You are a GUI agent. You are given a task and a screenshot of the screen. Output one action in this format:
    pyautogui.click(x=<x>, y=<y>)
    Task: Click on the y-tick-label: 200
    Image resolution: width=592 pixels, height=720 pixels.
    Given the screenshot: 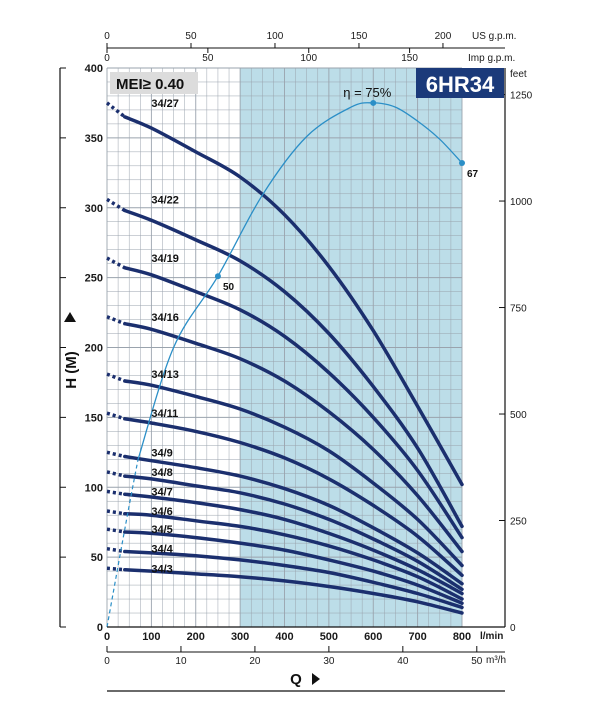 What is the action you would take?
    pyautogui.click(x=94, y=349)
    